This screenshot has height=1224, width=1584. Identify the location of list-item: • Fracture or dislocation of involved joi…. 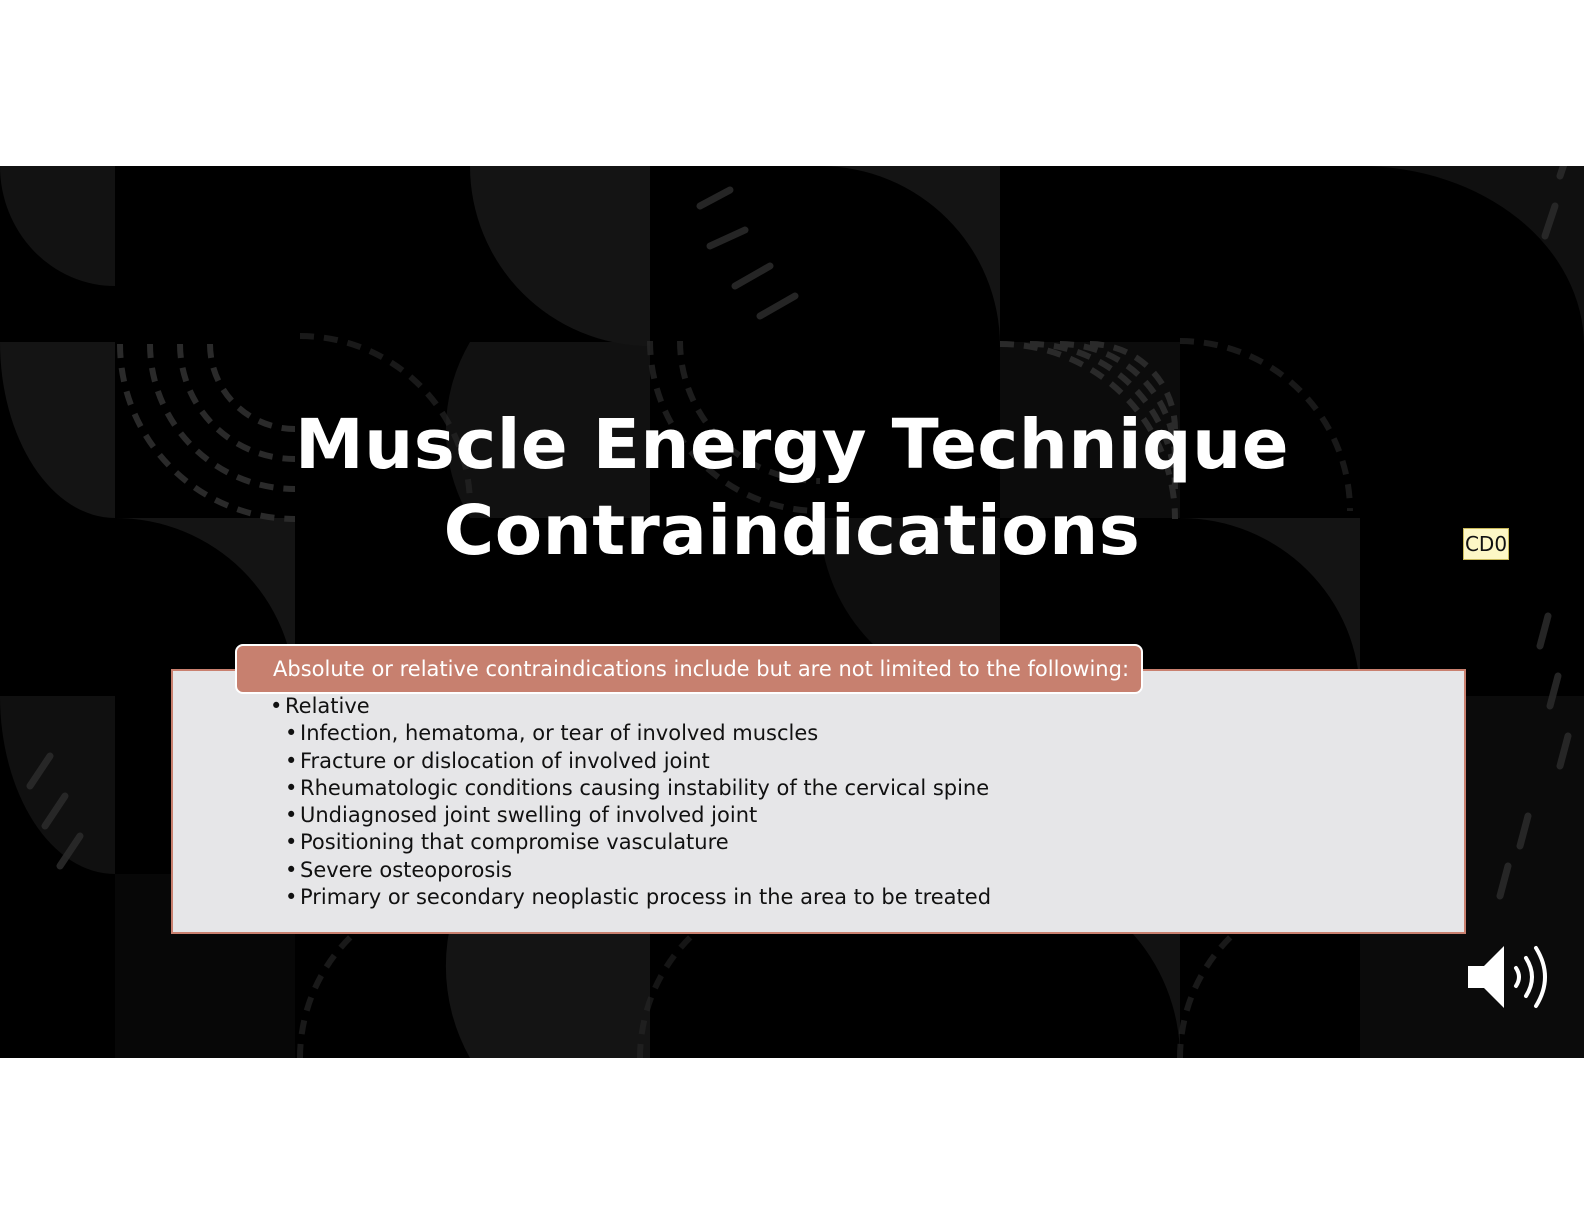
(630, 761).